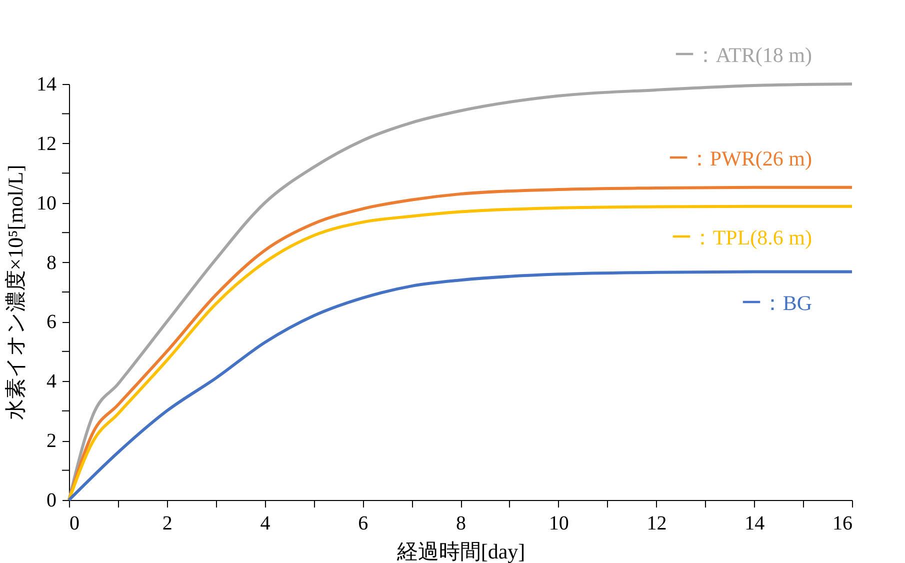 The width and height of the screenshot is (905, 563). I want to click on y-axis-title: 水素イオン濃度×10⁵[mol/L], so click(16, 292).